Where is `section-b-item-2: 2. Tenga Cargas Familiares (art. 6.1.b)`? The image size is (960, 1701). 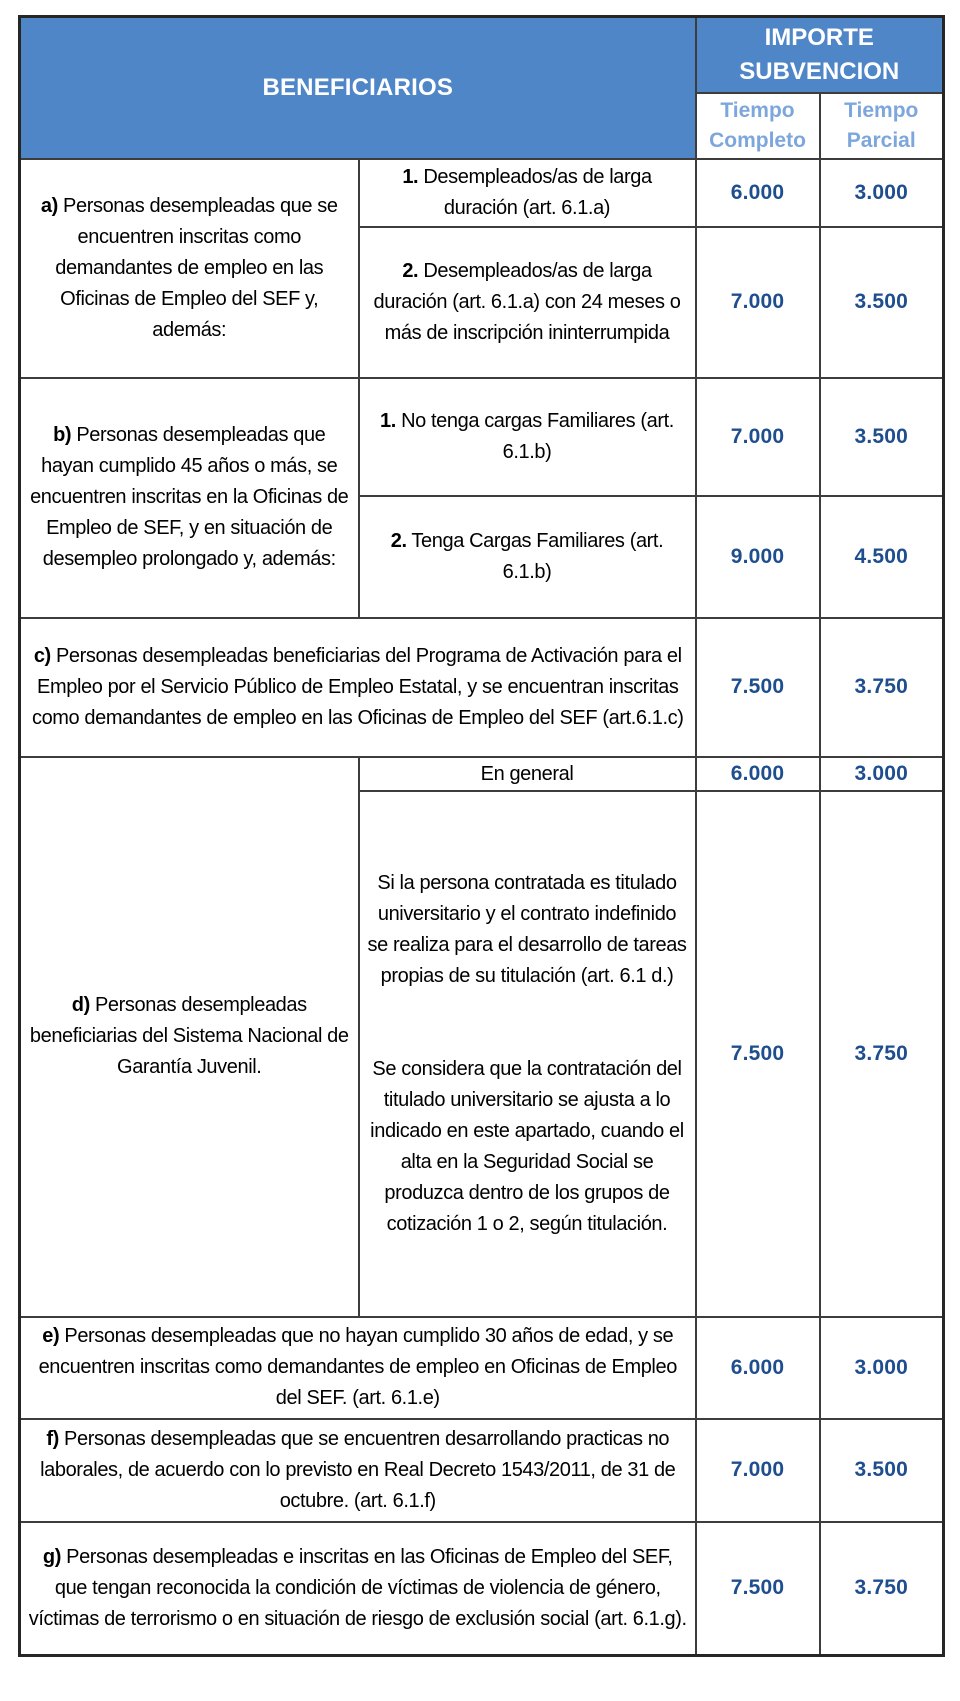
section-b-item-2: 2. Tenga Cargas Familiares (art. 6.1.b) is located at coordinates (527, 556).